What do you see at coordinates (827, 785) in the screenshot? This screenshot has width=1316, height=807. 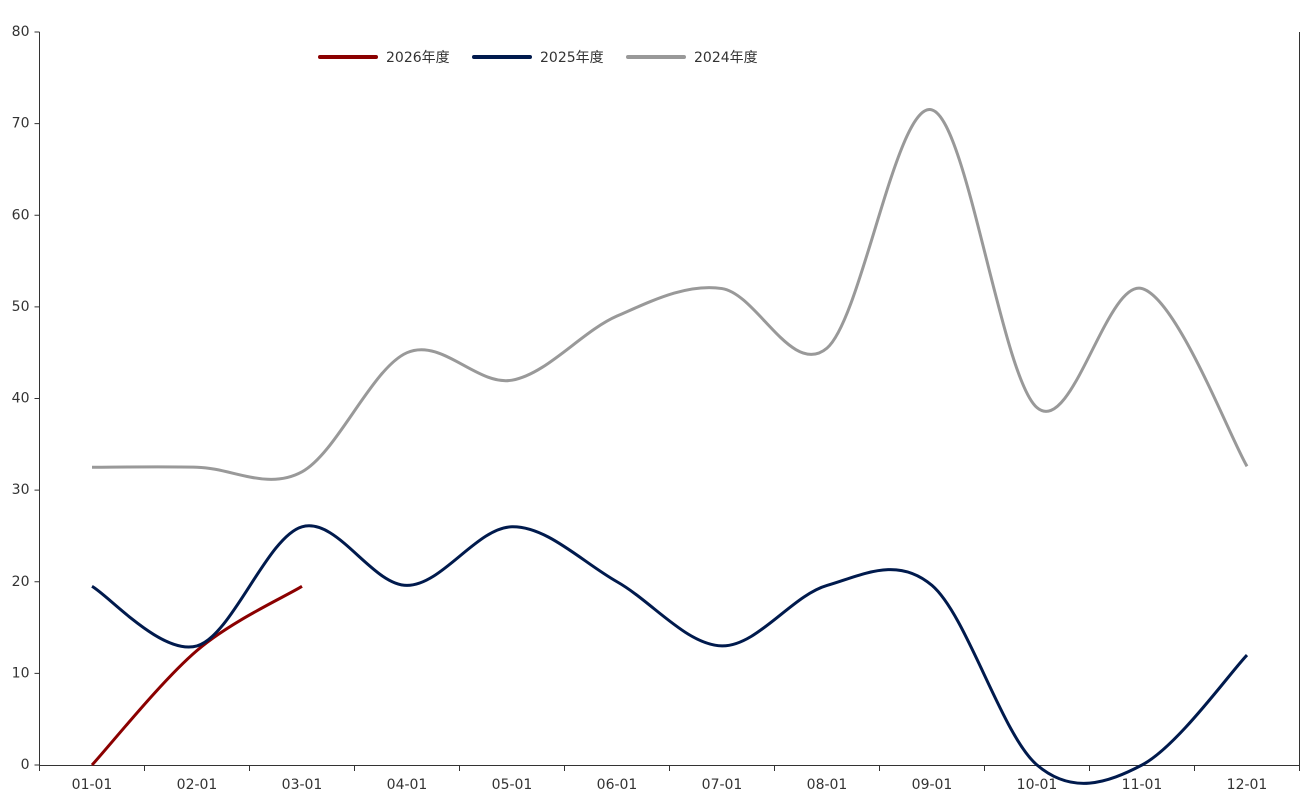 I see `x-tick-label: 08-01` at bounding box center [827, 785].